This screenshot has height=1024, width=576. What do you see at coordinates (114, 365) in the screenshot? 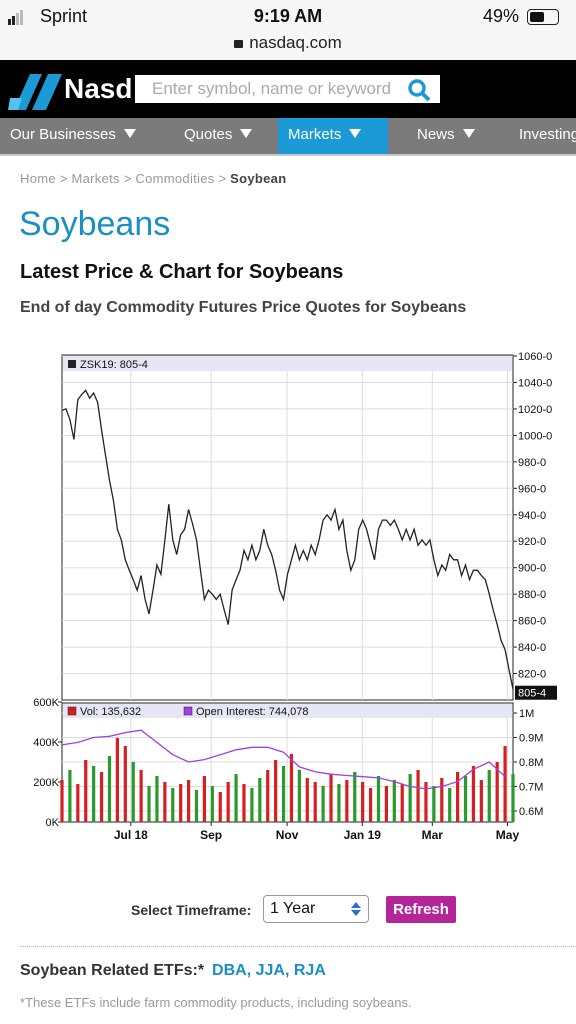
I see `legend-label: ZSK19: 805-4` at bounding box center [114, 365].